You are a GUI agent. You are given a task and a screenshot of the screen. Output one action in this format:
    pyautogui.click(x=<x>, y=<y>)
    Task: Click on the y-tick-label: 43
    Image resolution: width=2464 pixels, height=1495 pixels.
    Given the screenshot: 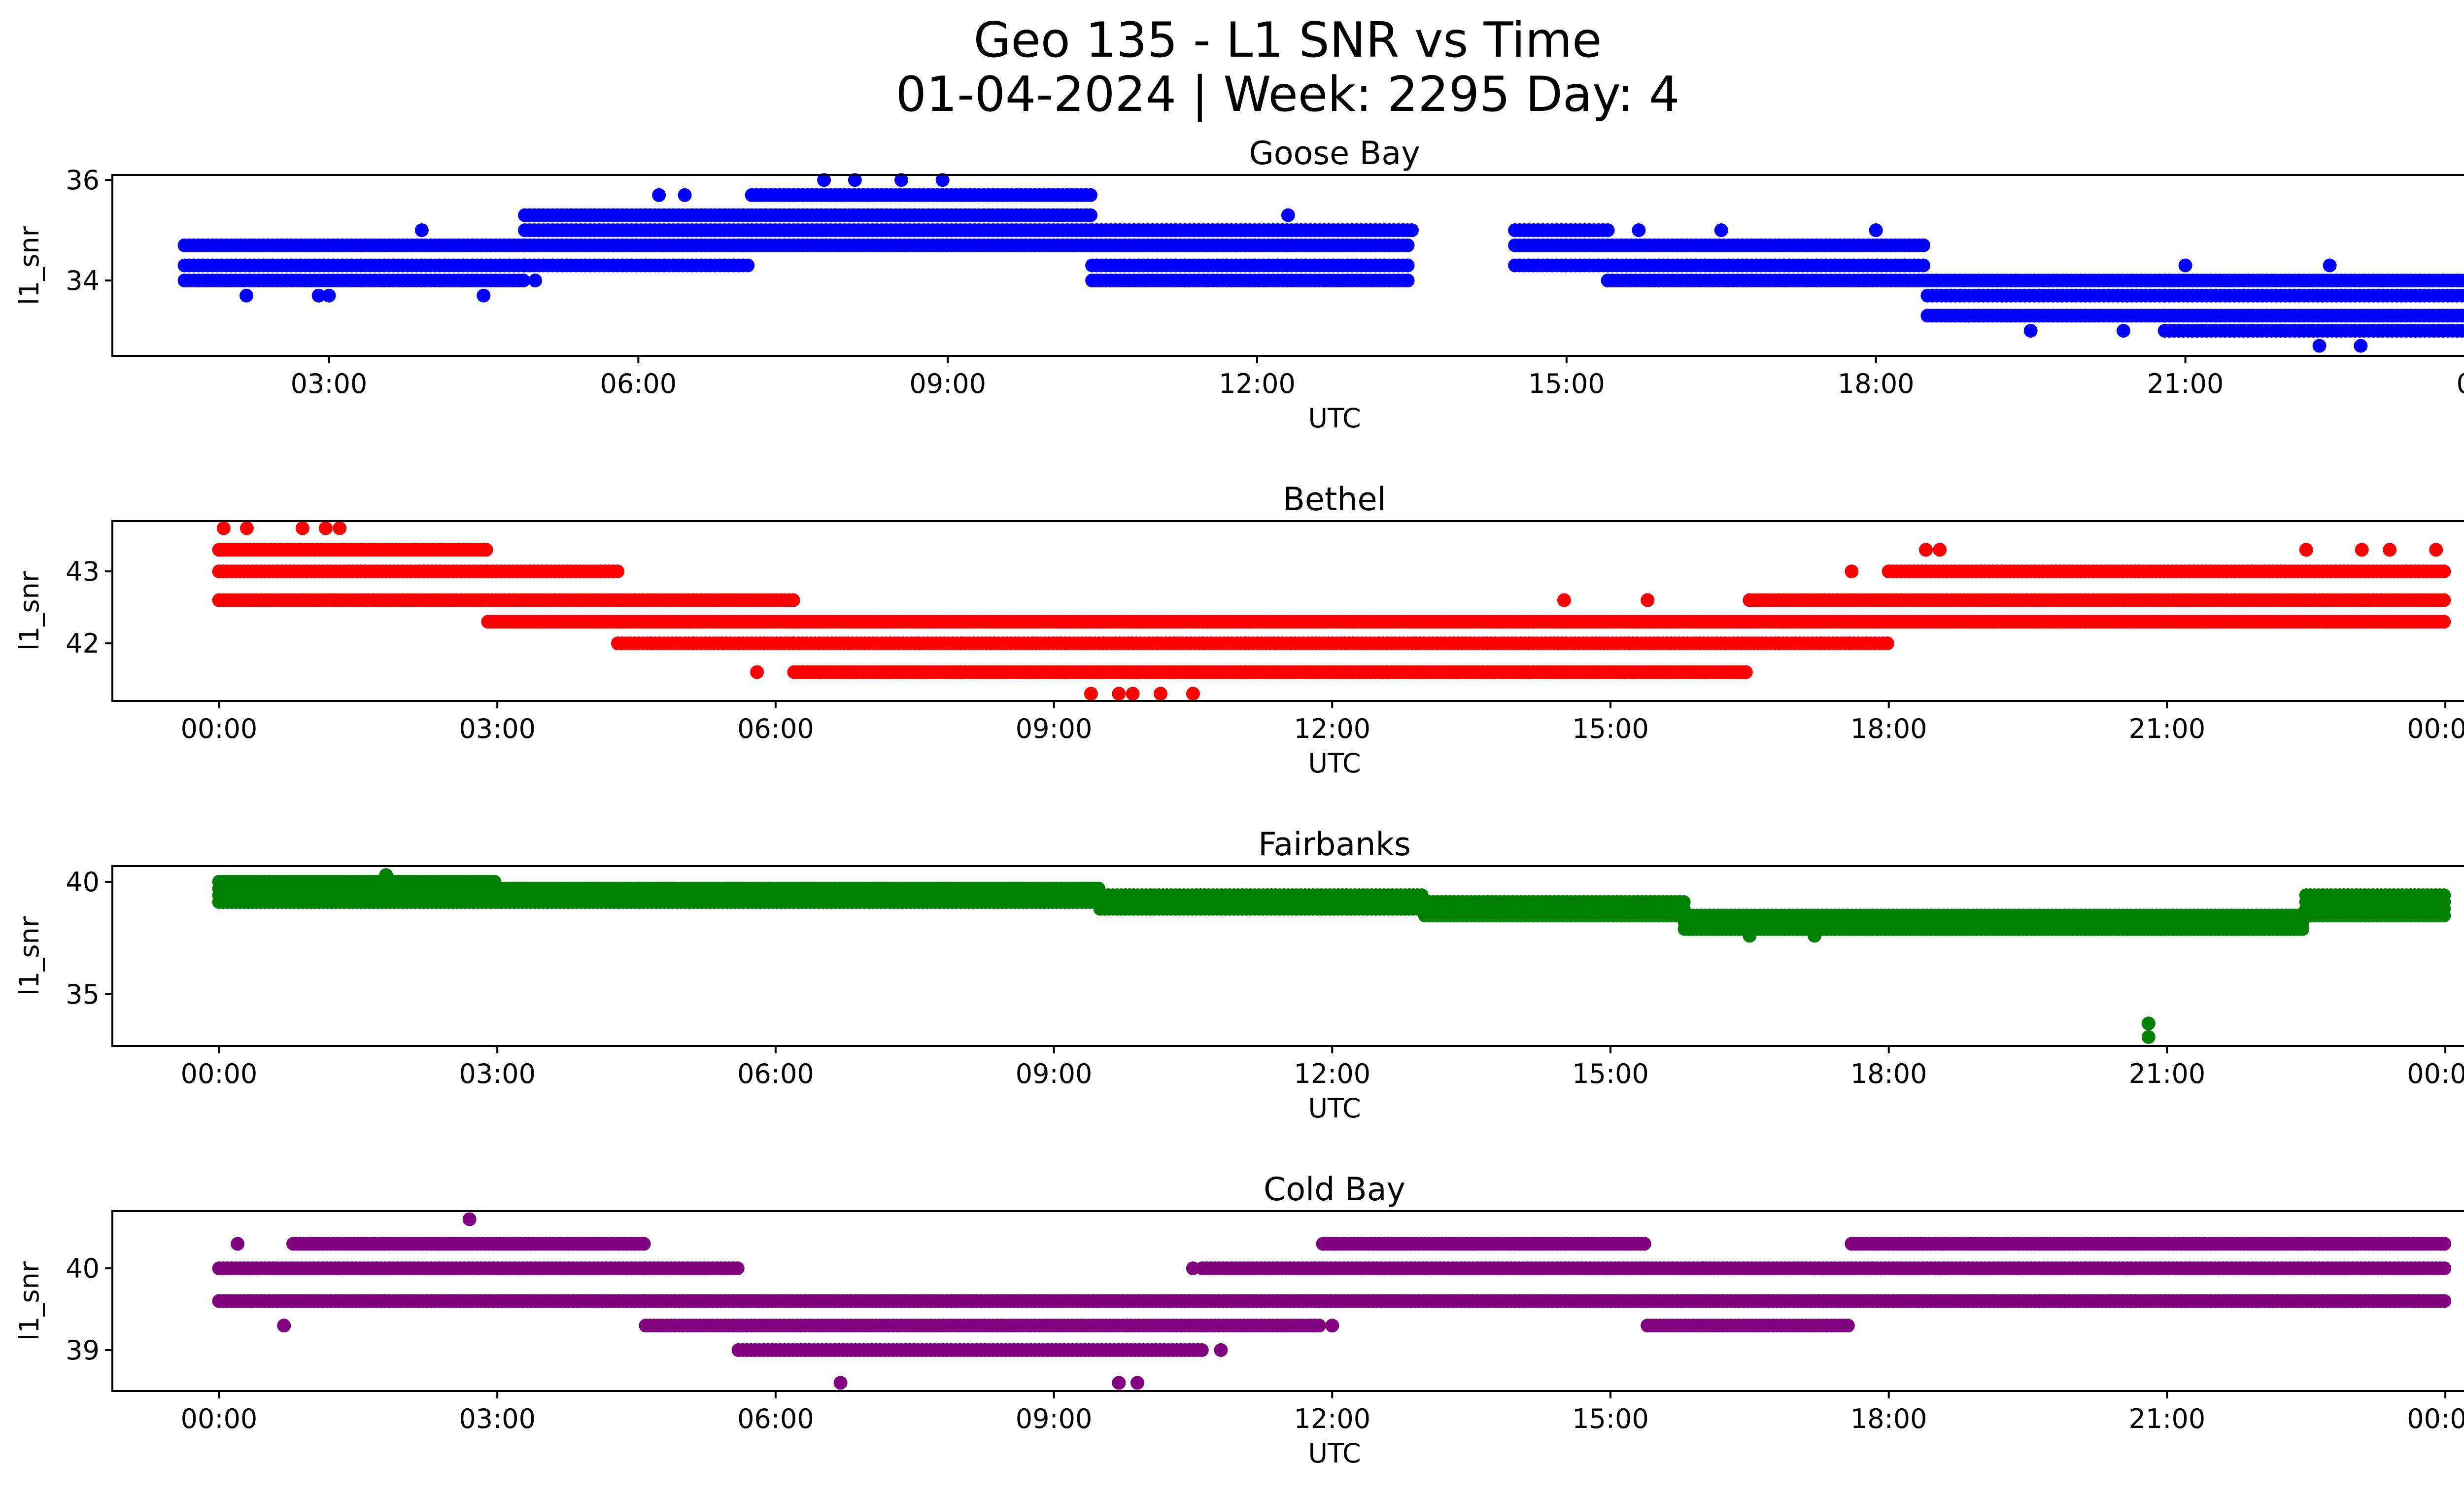 What is the action you would take?
    pyautogui.click(x=83, y=571)
    